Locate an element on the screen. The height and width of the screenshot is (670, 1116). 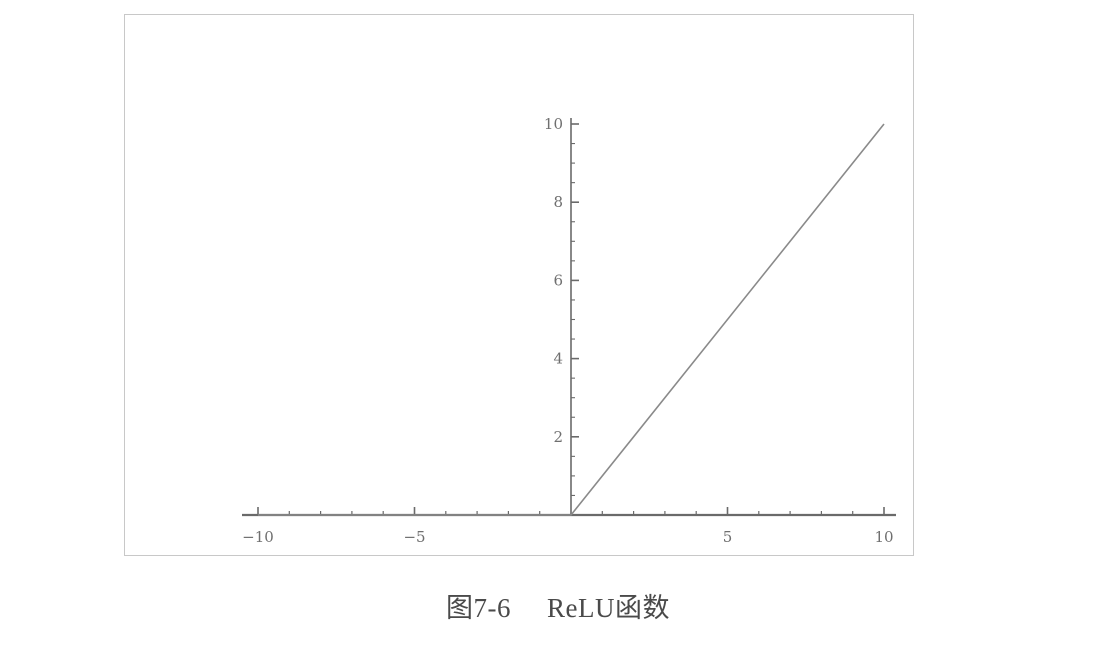
x-tick-label: −5 is located at coordinates (414, 537).